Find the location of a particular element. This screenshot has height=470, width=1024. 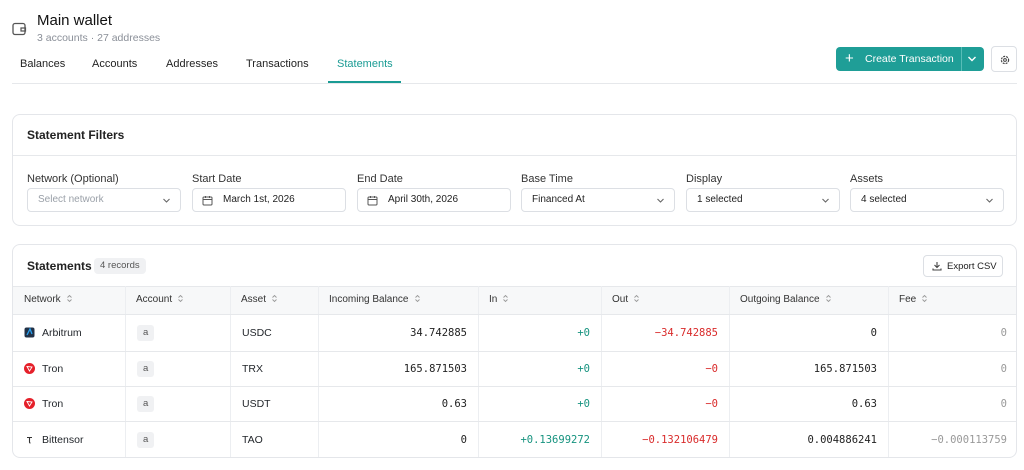

column-header: Fee is located at coordinates (914, 300).